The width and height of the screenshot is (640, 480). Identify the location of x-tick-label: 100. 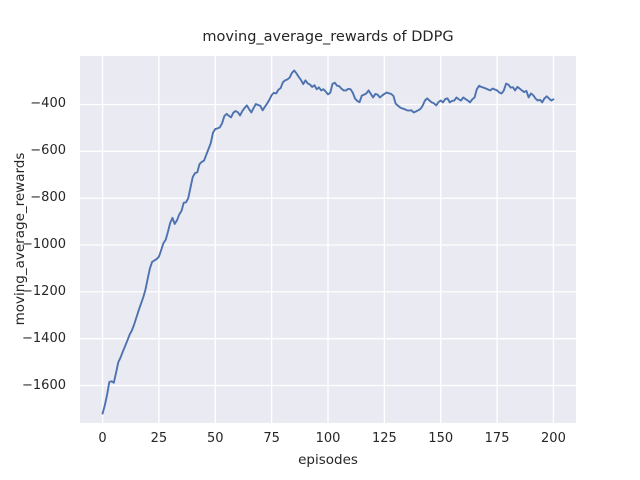
(328, 438).